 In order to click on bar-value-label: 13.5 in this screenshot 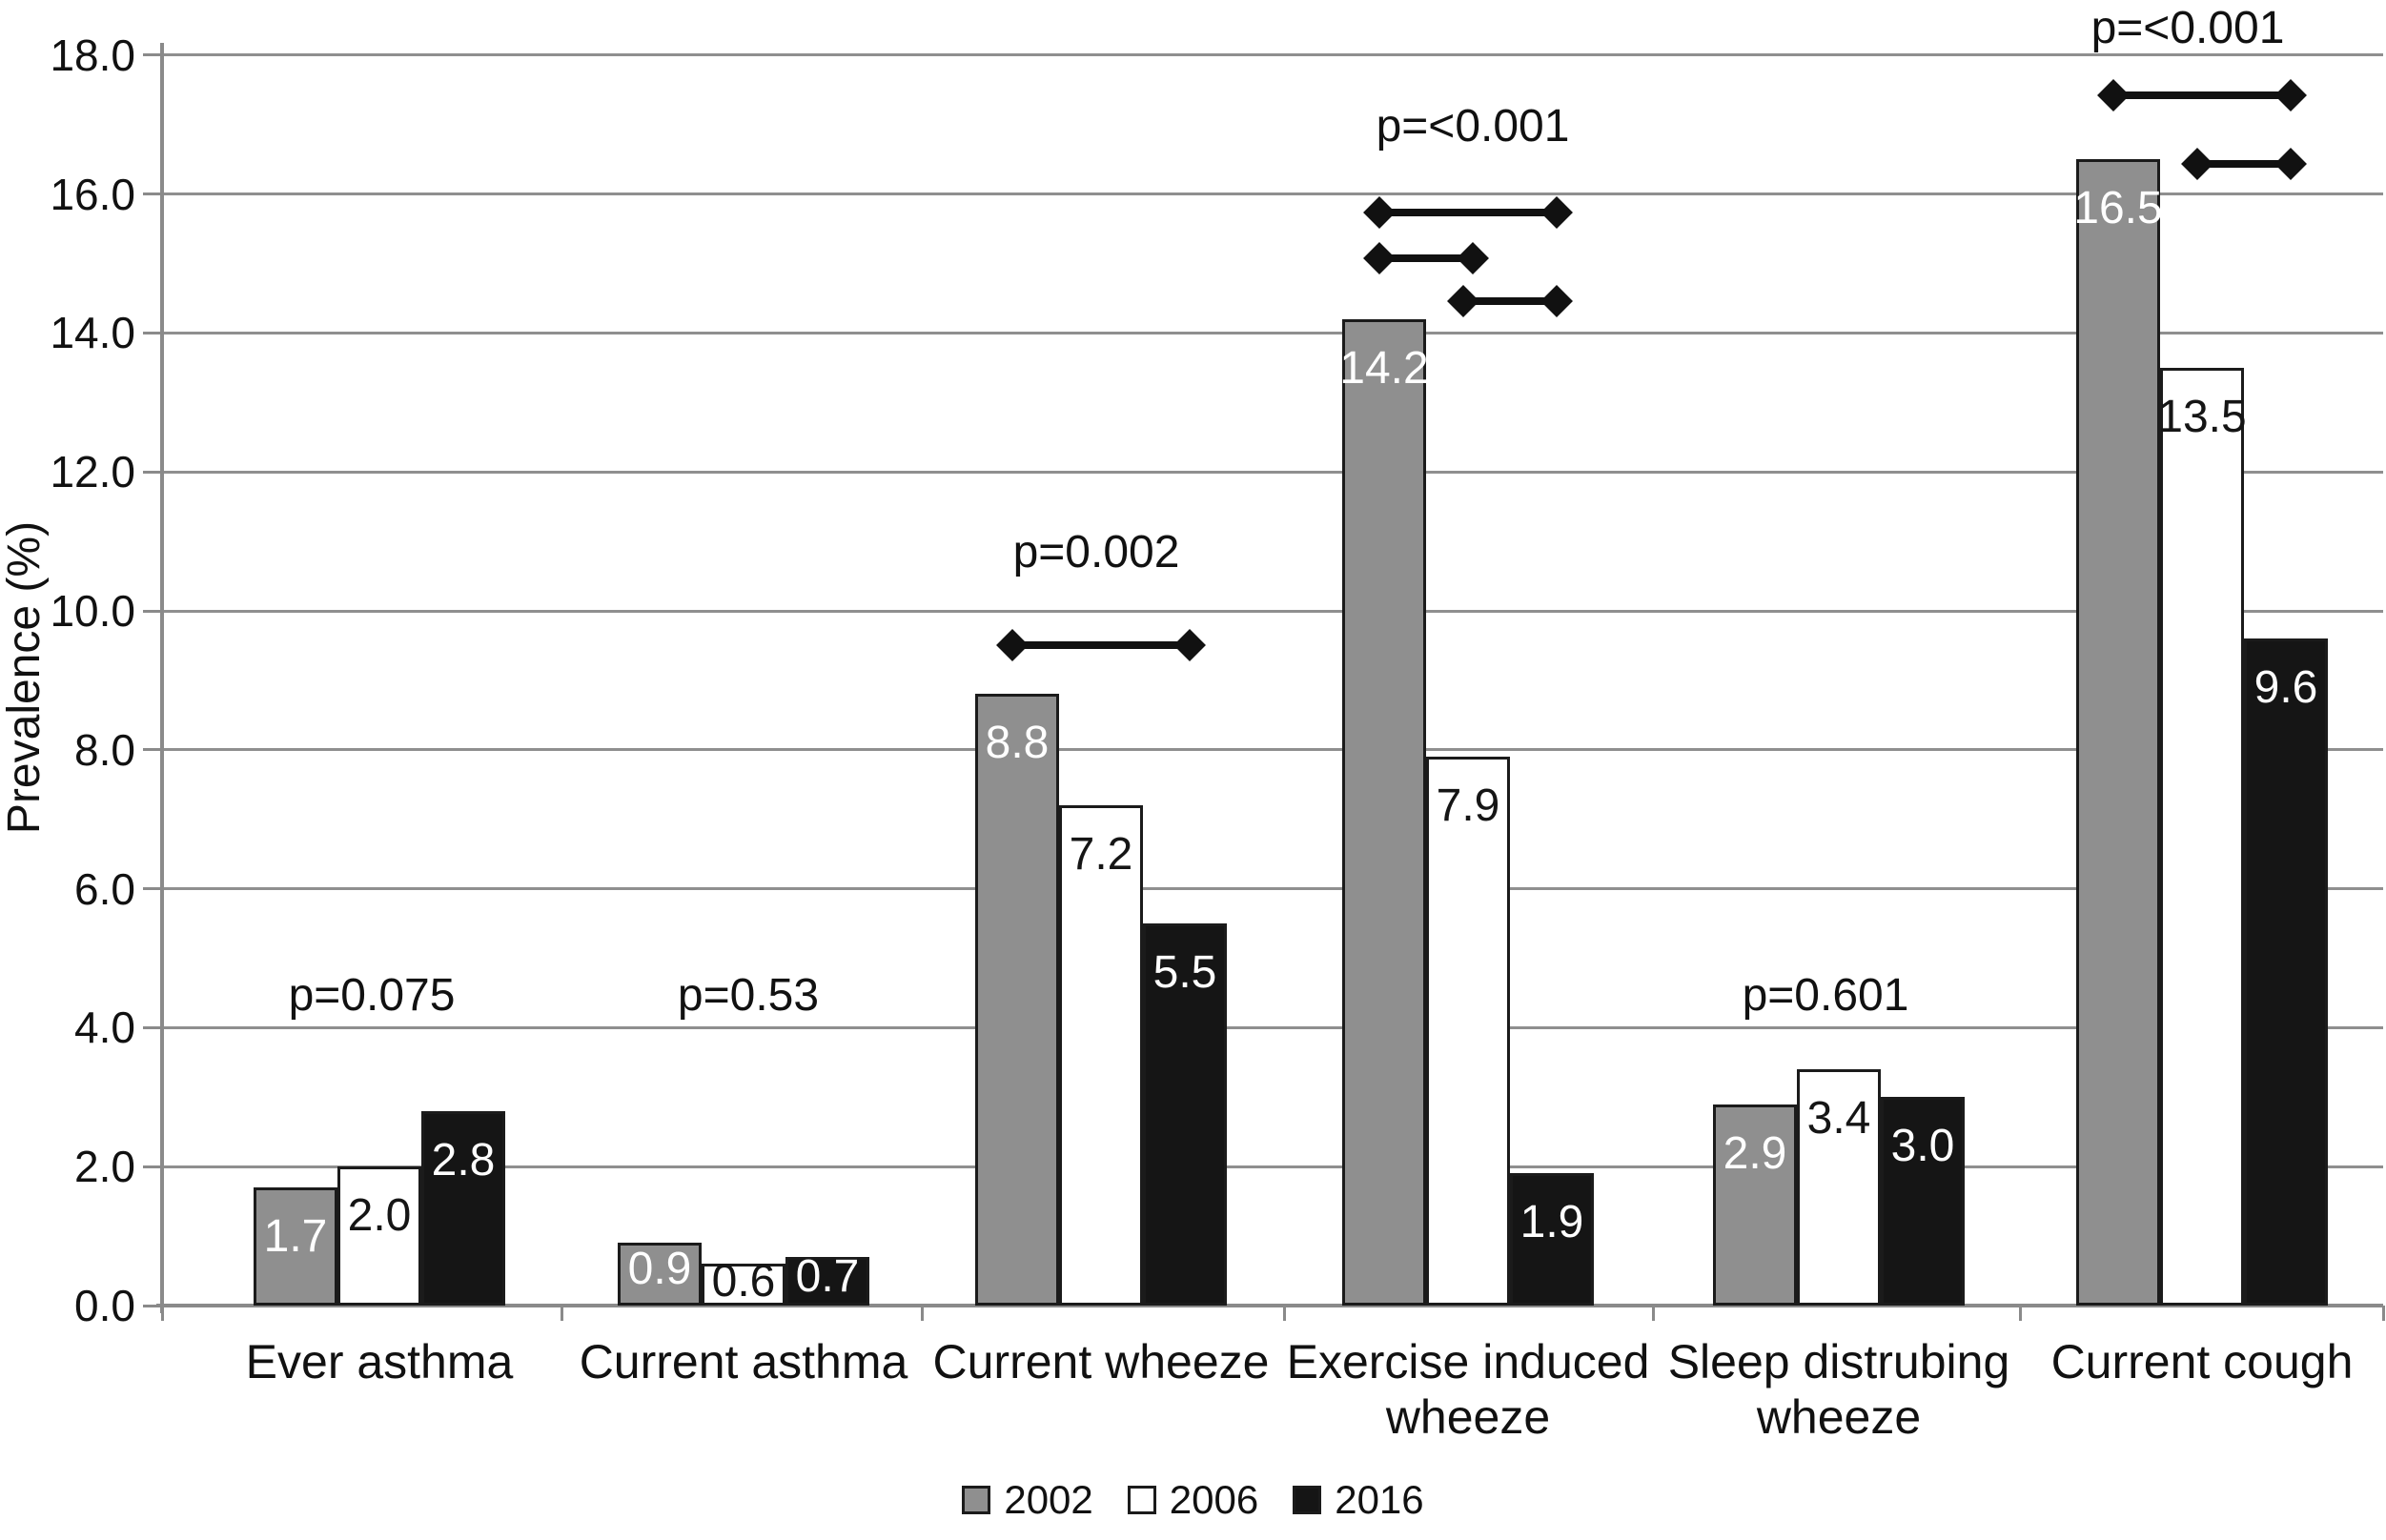, I will do `click(2202, 416)`.